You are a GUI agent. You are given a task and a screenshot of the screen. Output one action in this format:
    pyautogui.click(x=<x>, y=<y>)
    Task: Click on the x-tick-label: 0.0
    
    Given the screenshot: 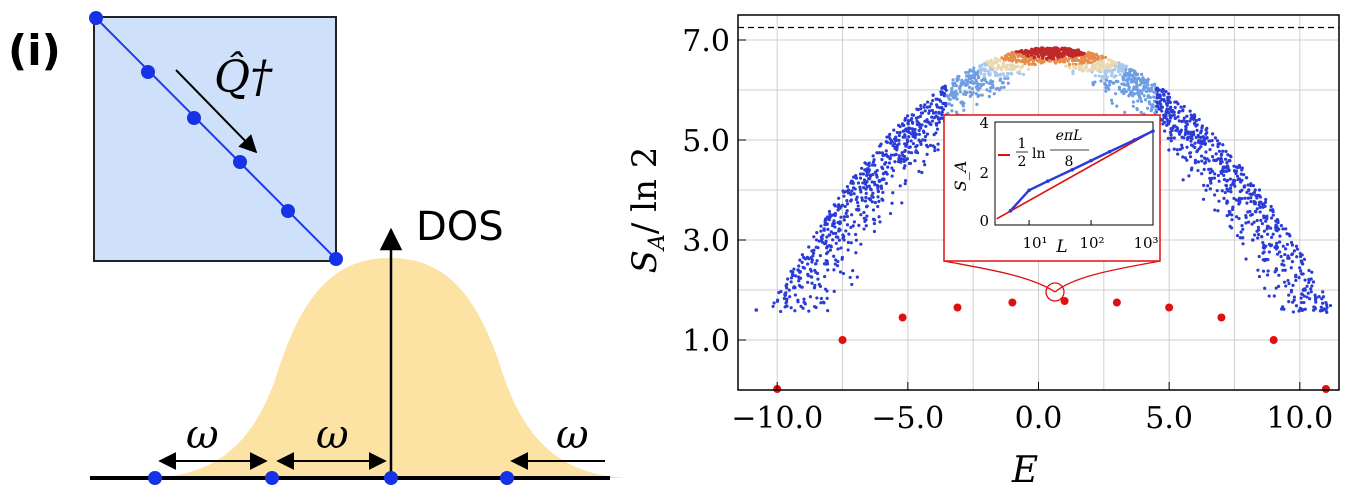 What is the action you would take?
    pyautogui.click(x=1039, y=418)
    